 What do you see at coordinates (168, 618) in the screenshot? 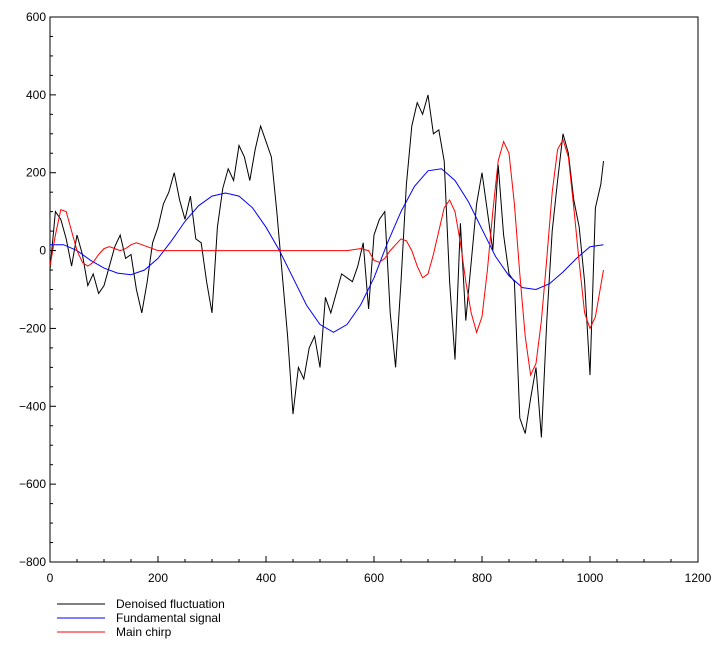
I see `legend-label: Fundamental signal` at bounding box center [168, 618].